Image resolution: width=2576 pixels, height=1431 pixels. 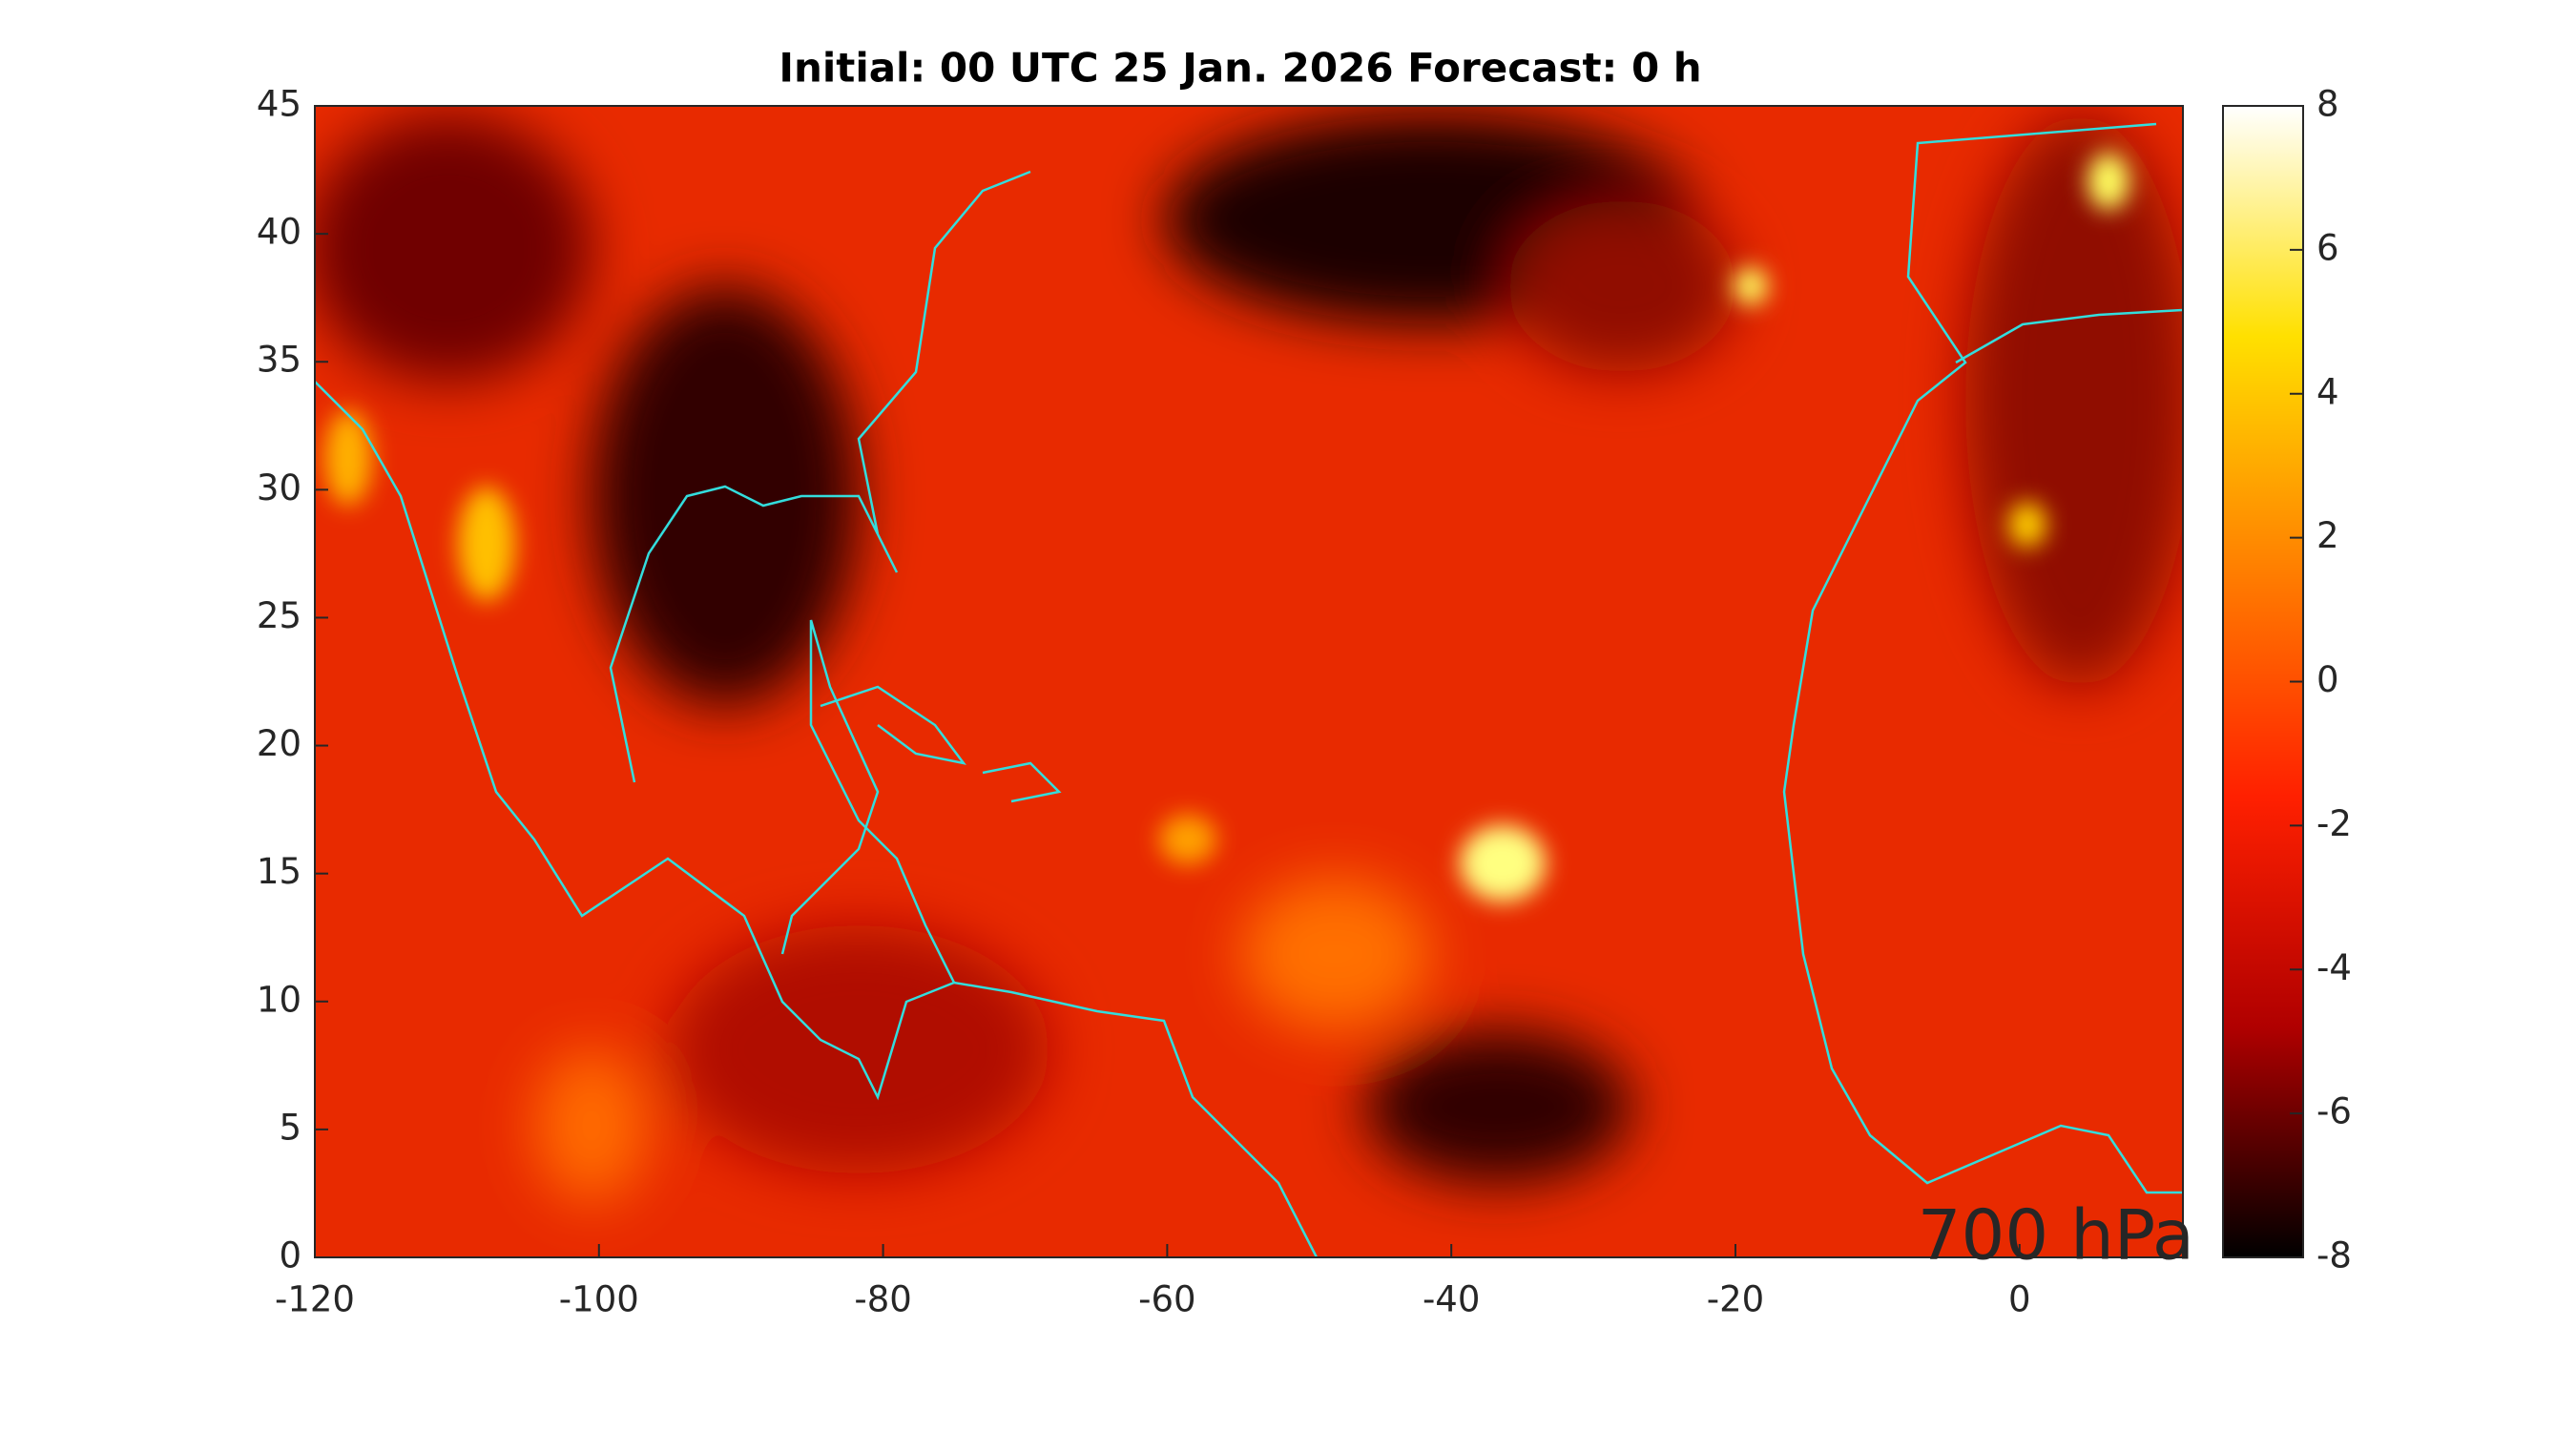 What do you see at coordinates (2334, 1111) in the screenshot?
I see `colorbar-tick-label: -6` at bounding box center [2334, 1111].